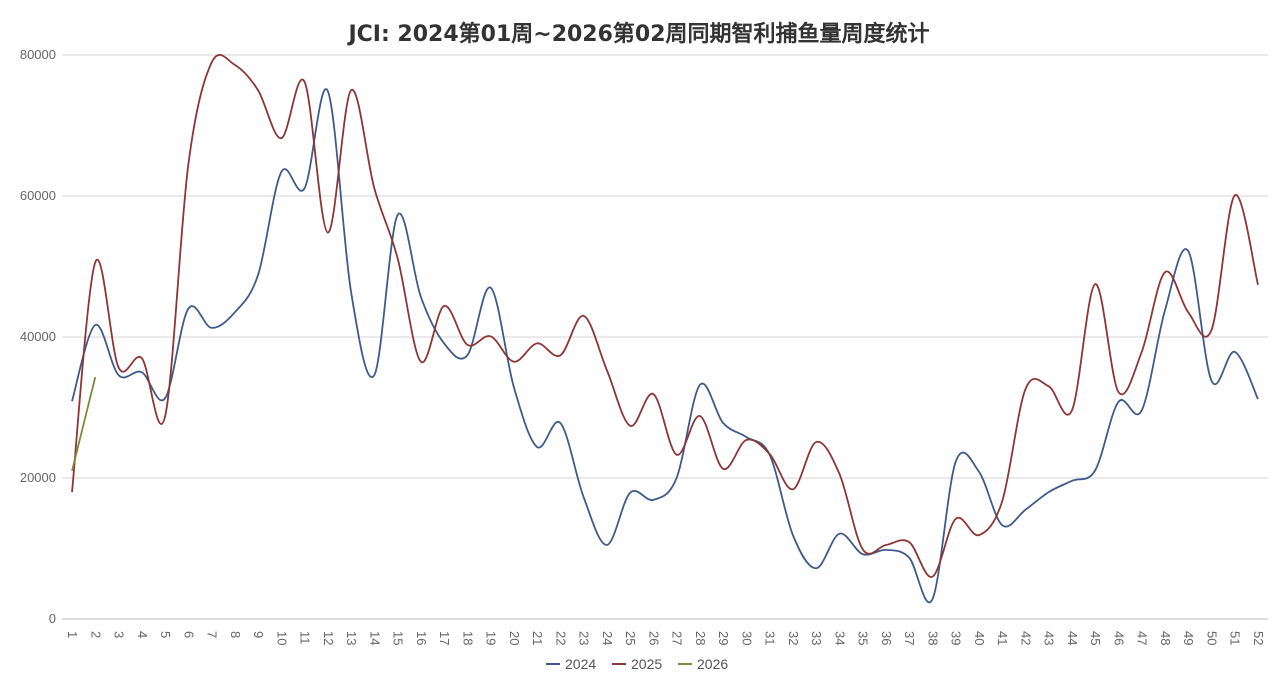  I want to click on x-tick-label: 31, so click(770, 638).